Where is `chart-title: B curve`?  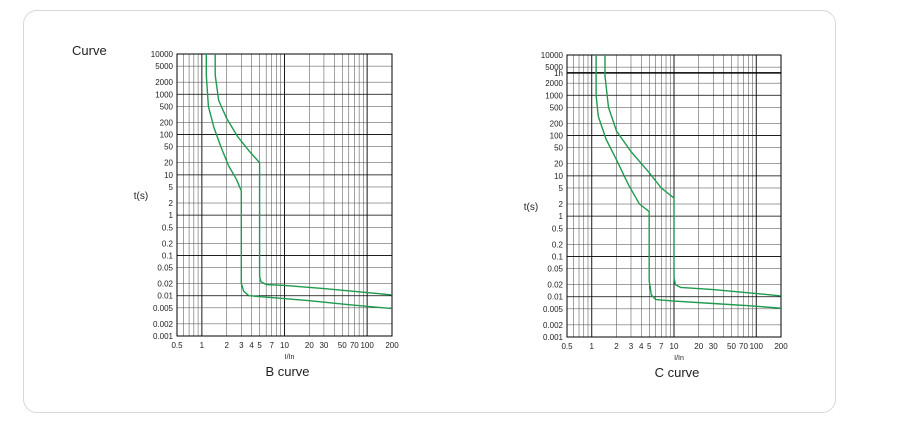
chart-title: B curve is located at coordinates (287, 371).